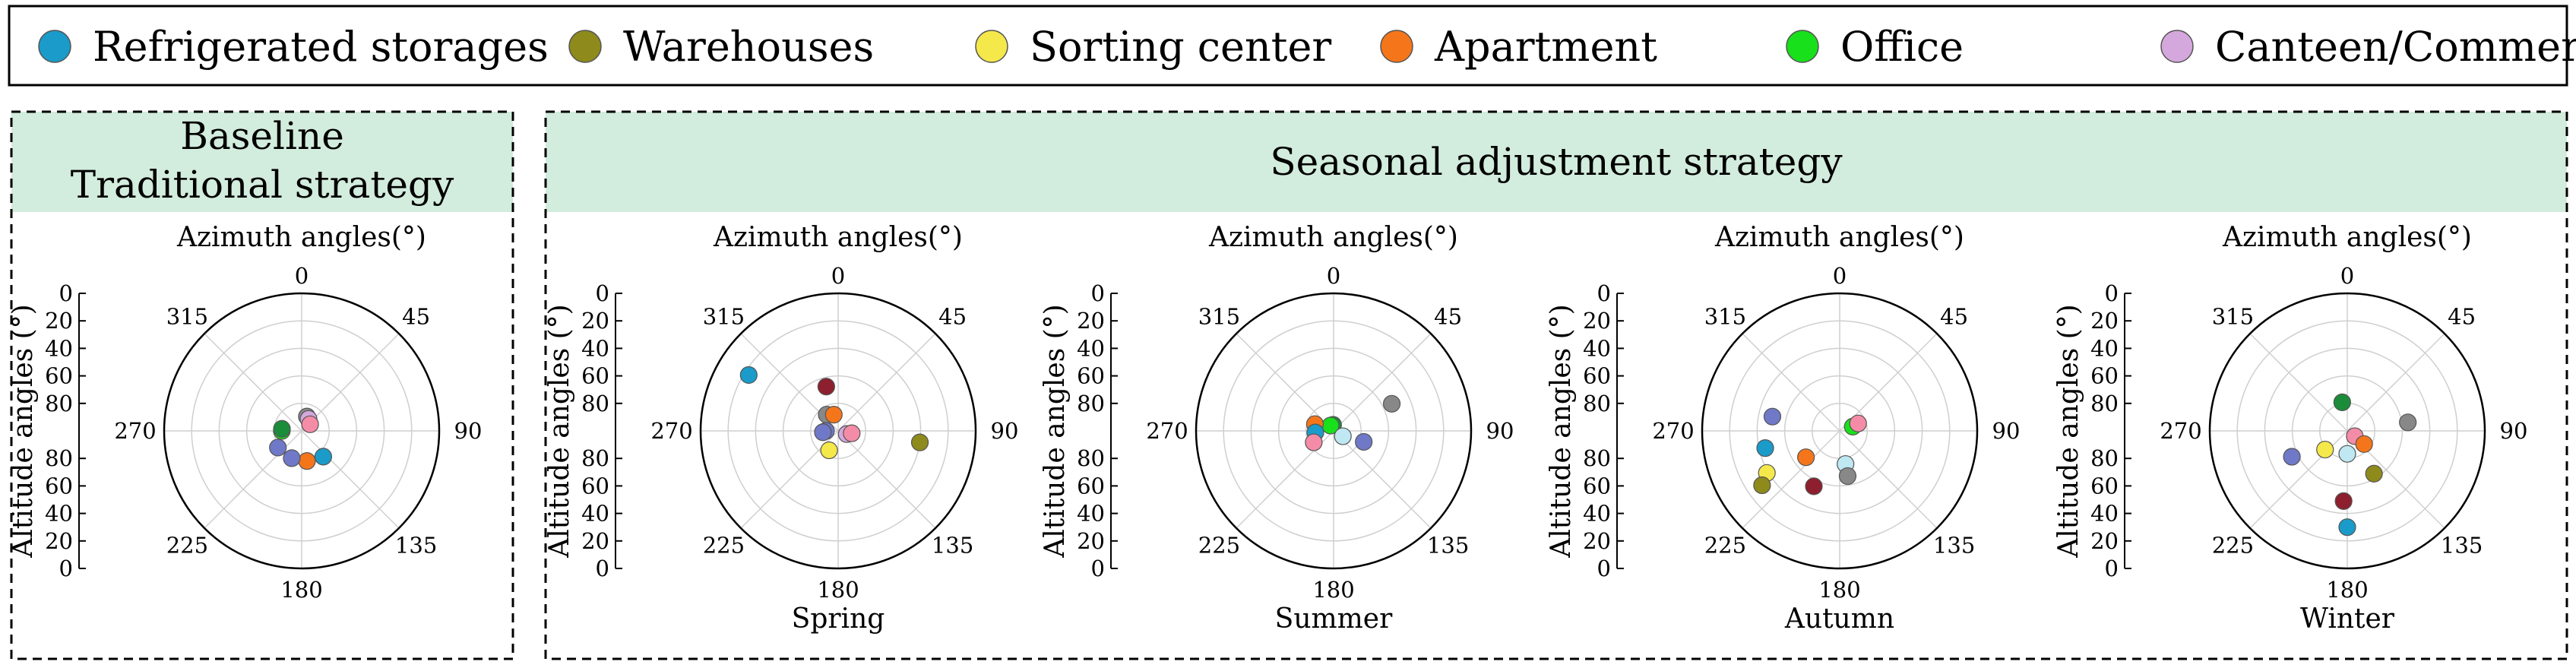 The image size is (2576, 668). Describe the element at coordinates (321, 47) in the screenshot. I see `legend-label: Refrigerated storages` at that location.